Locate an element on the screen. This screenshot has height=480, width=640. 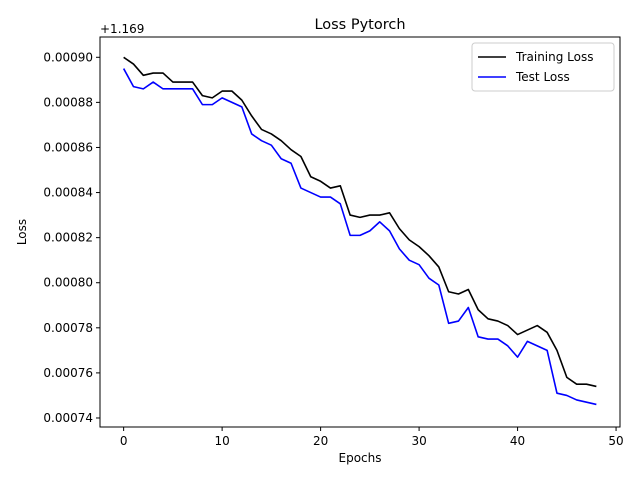
x-tick-label: 20 is located at coordinates (320, 441).